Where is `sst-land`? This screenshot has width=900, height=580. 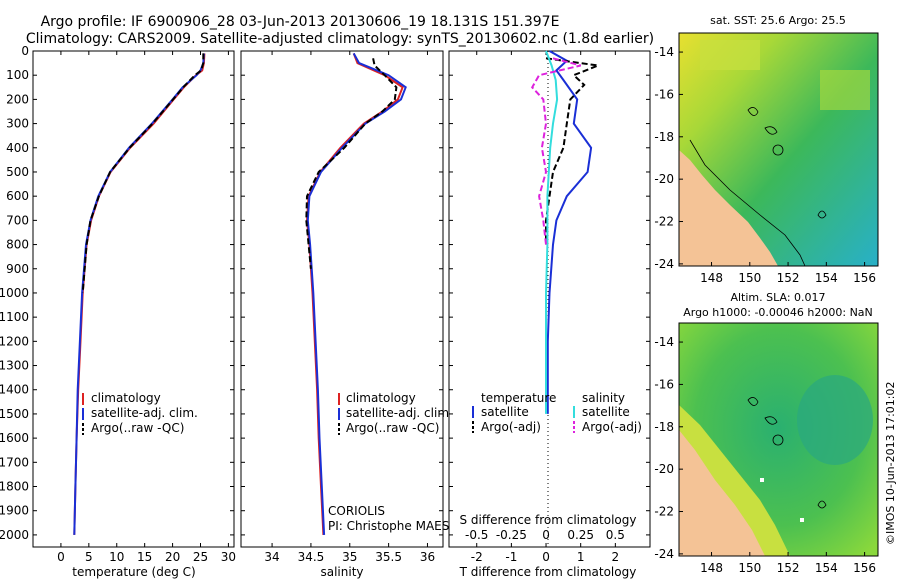
sst-land is located at coordinates (728, 208).